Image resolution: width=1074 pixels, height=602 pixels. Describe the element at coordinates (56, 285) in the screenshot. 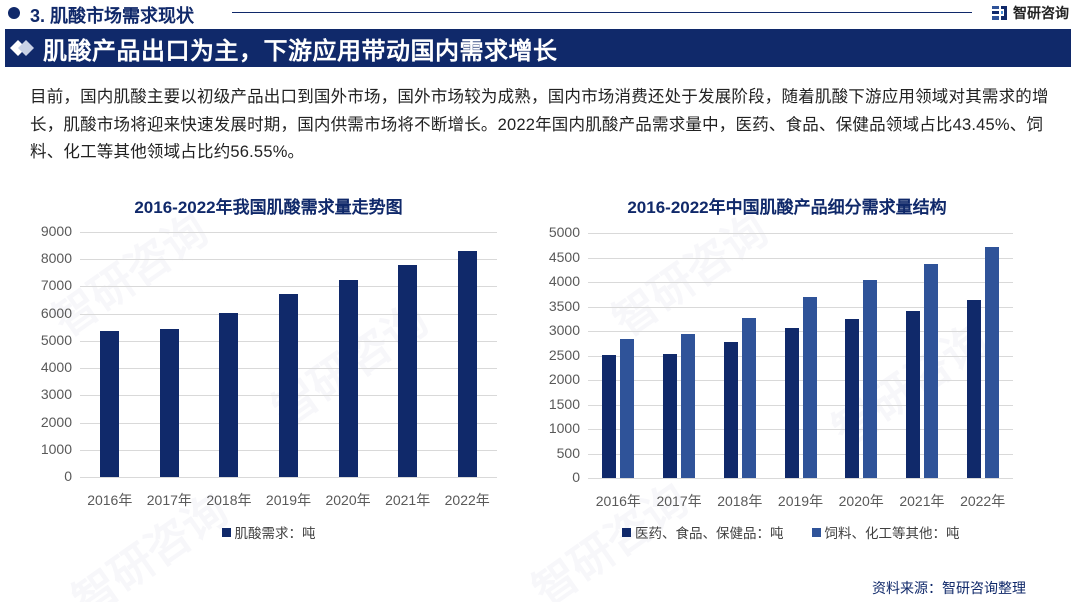

I see `y-tick-label: 7000` at that location.